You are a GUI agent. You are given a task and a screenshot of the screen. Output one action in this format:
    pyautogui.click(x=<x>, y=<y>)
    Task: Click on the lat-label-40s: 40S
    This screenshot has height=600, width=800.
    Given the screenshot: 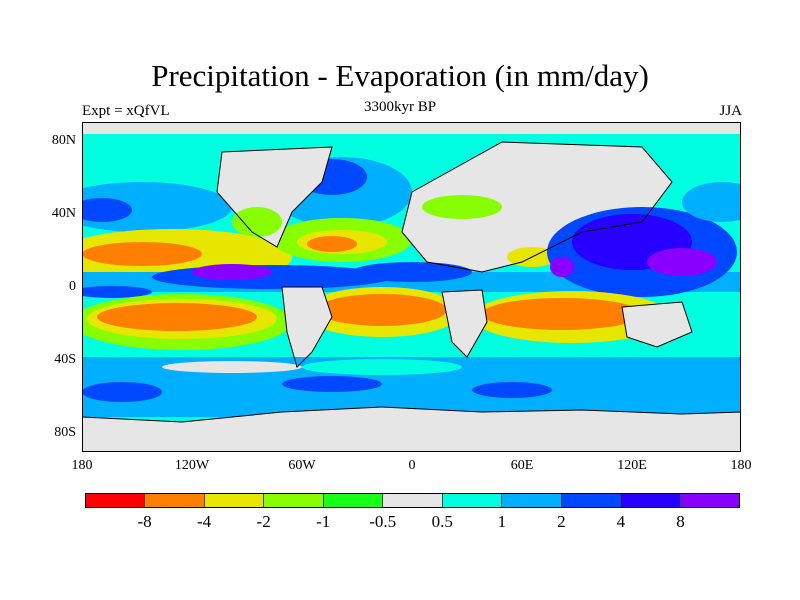 What is the action you would take?
    pyautogui.click(x=65, y=359)
    